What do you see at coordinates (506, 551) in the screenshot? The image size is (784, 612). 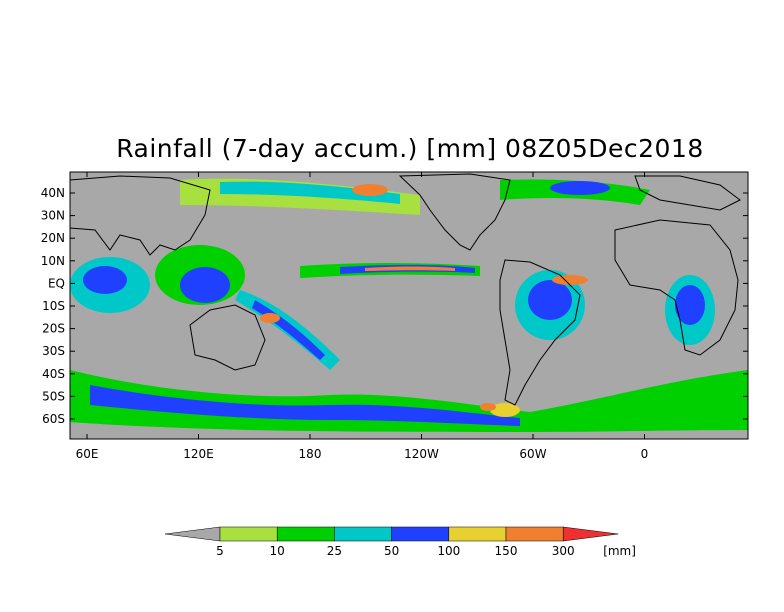 I see `colorbar-tick-label: 150` at bounding box center [506, 551].